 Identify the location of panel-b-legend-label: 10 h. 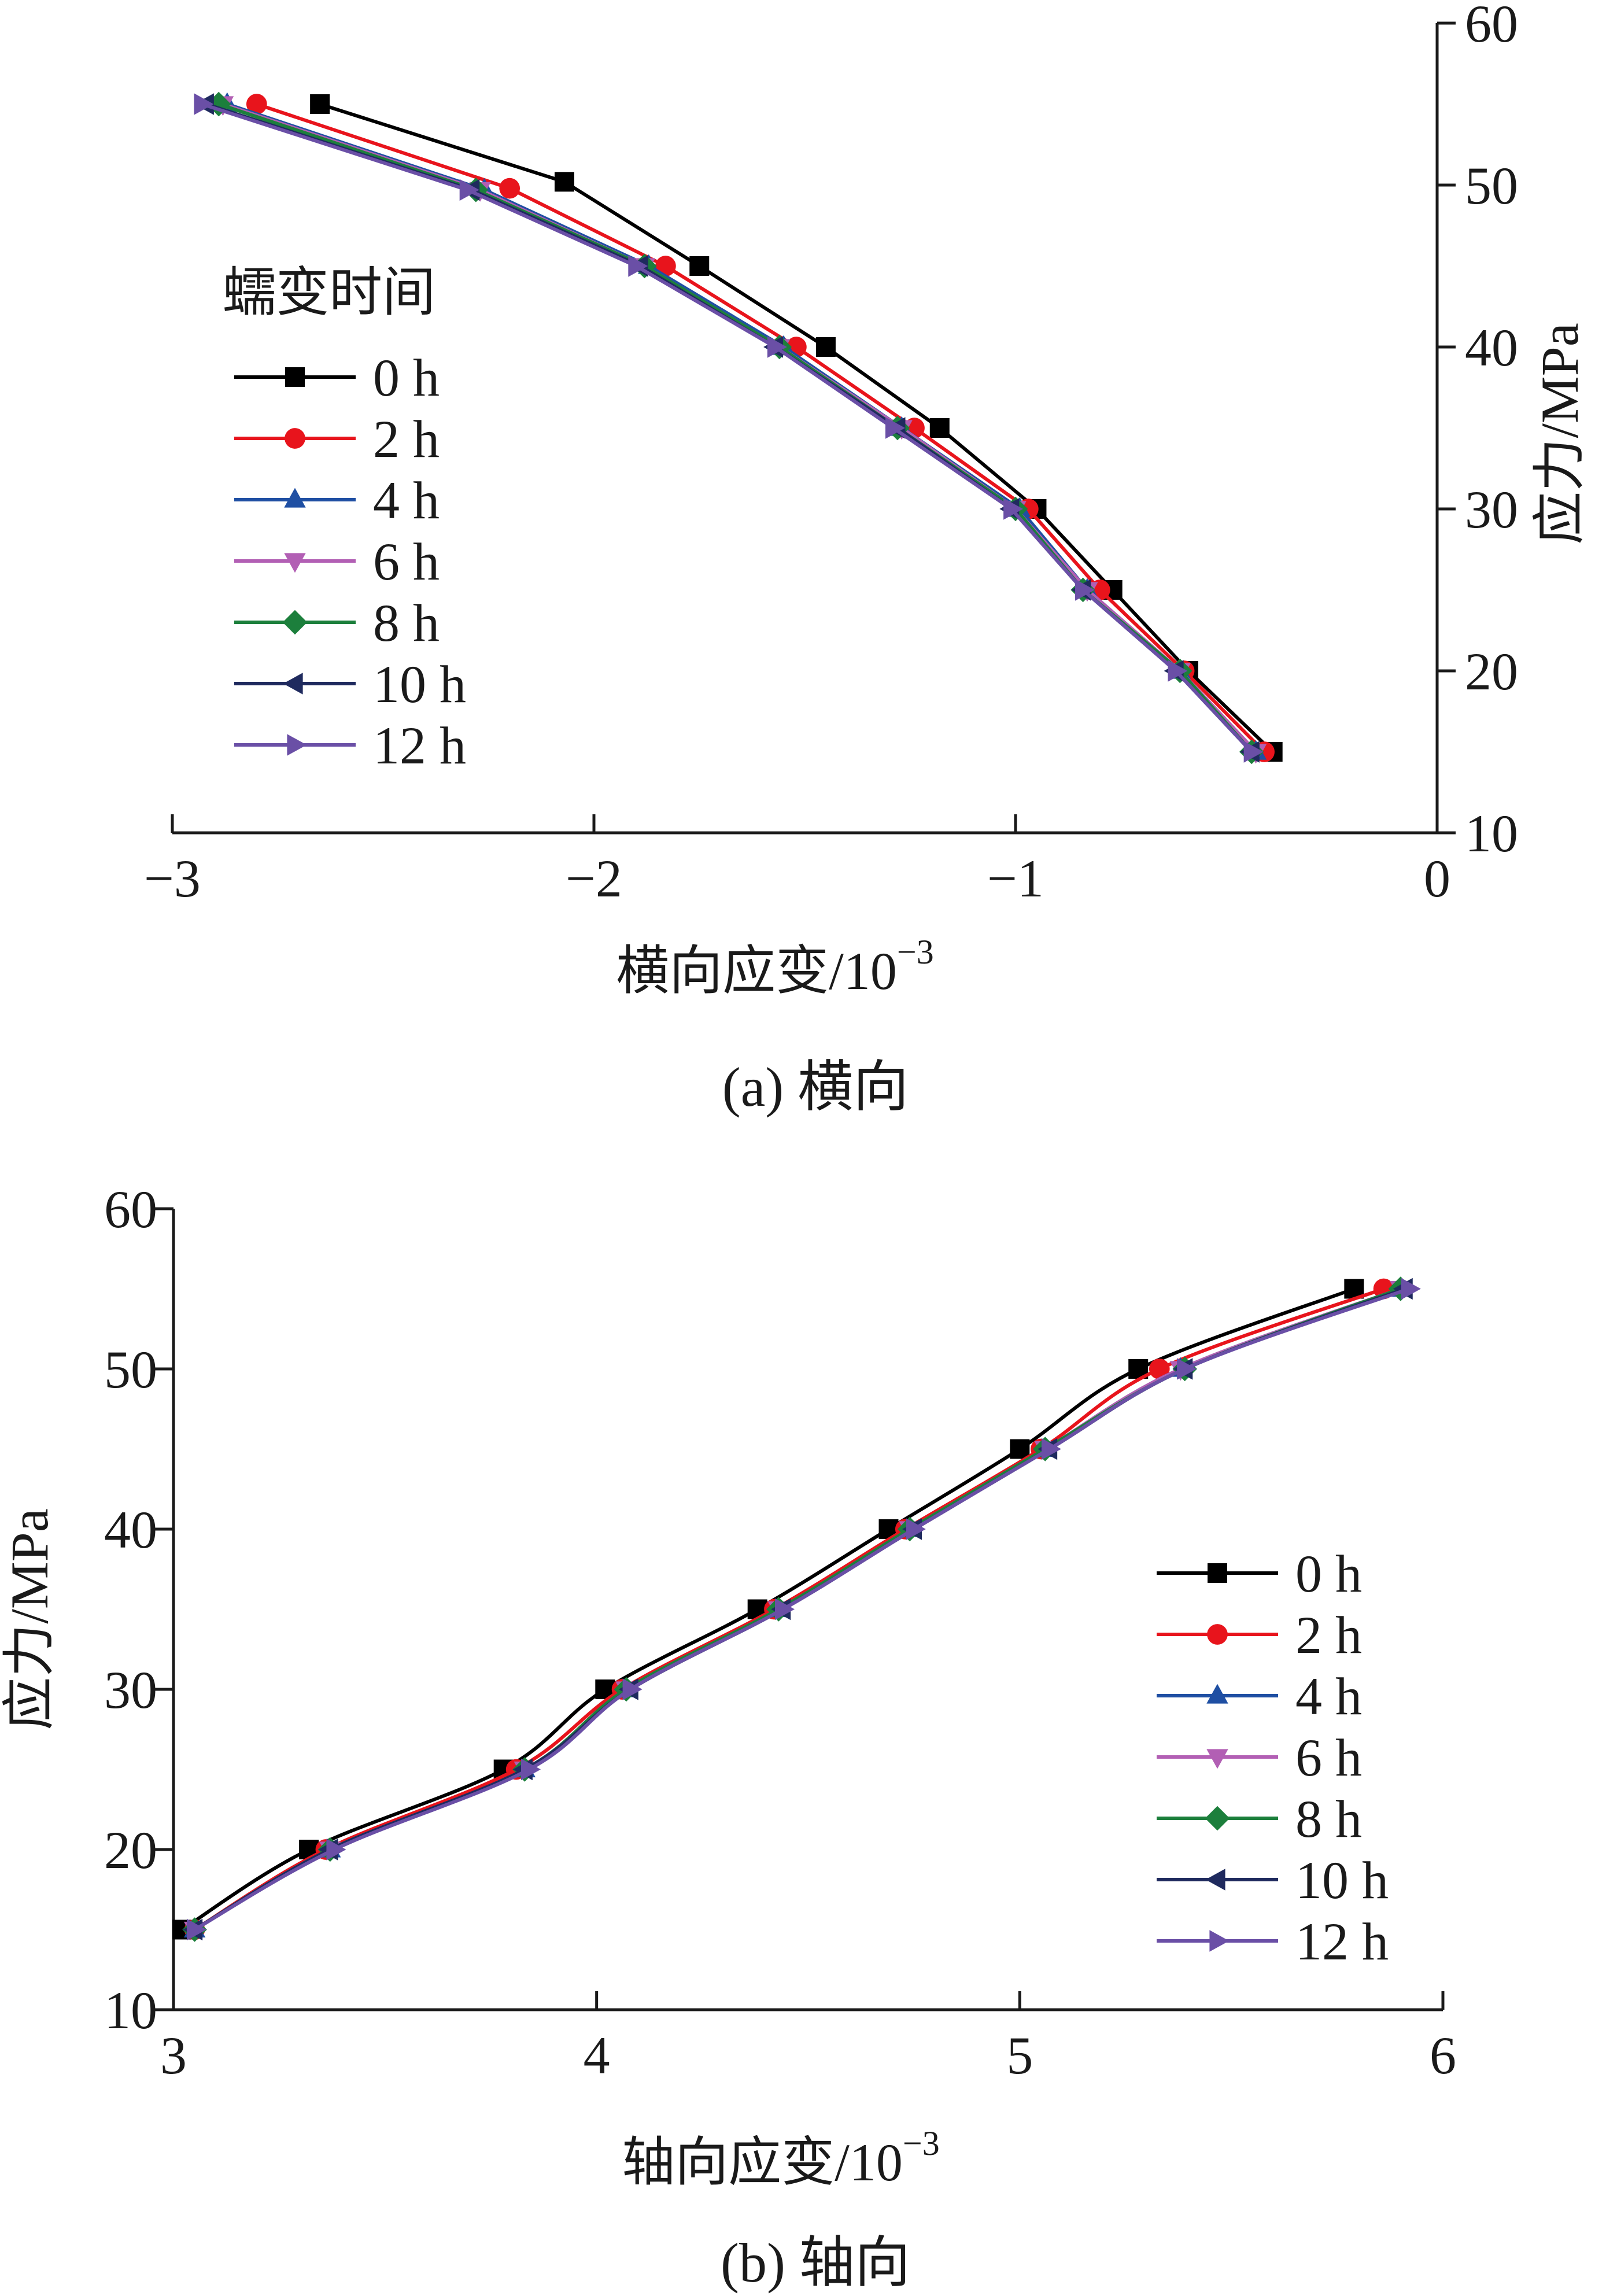
(1342, 1880).